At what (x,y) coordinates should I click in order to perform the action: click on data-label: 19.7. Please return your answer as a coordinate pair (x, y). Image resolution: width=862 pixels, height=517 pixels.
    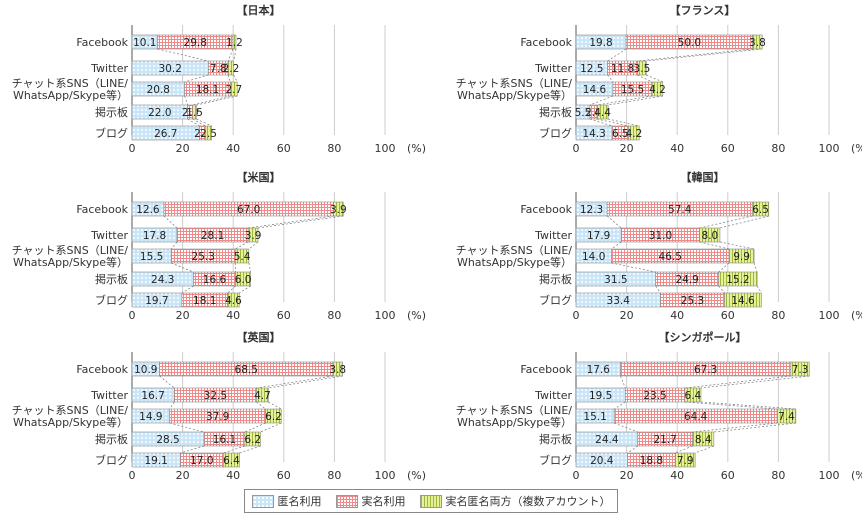
    Looking at the image, I should click on (156, 301).